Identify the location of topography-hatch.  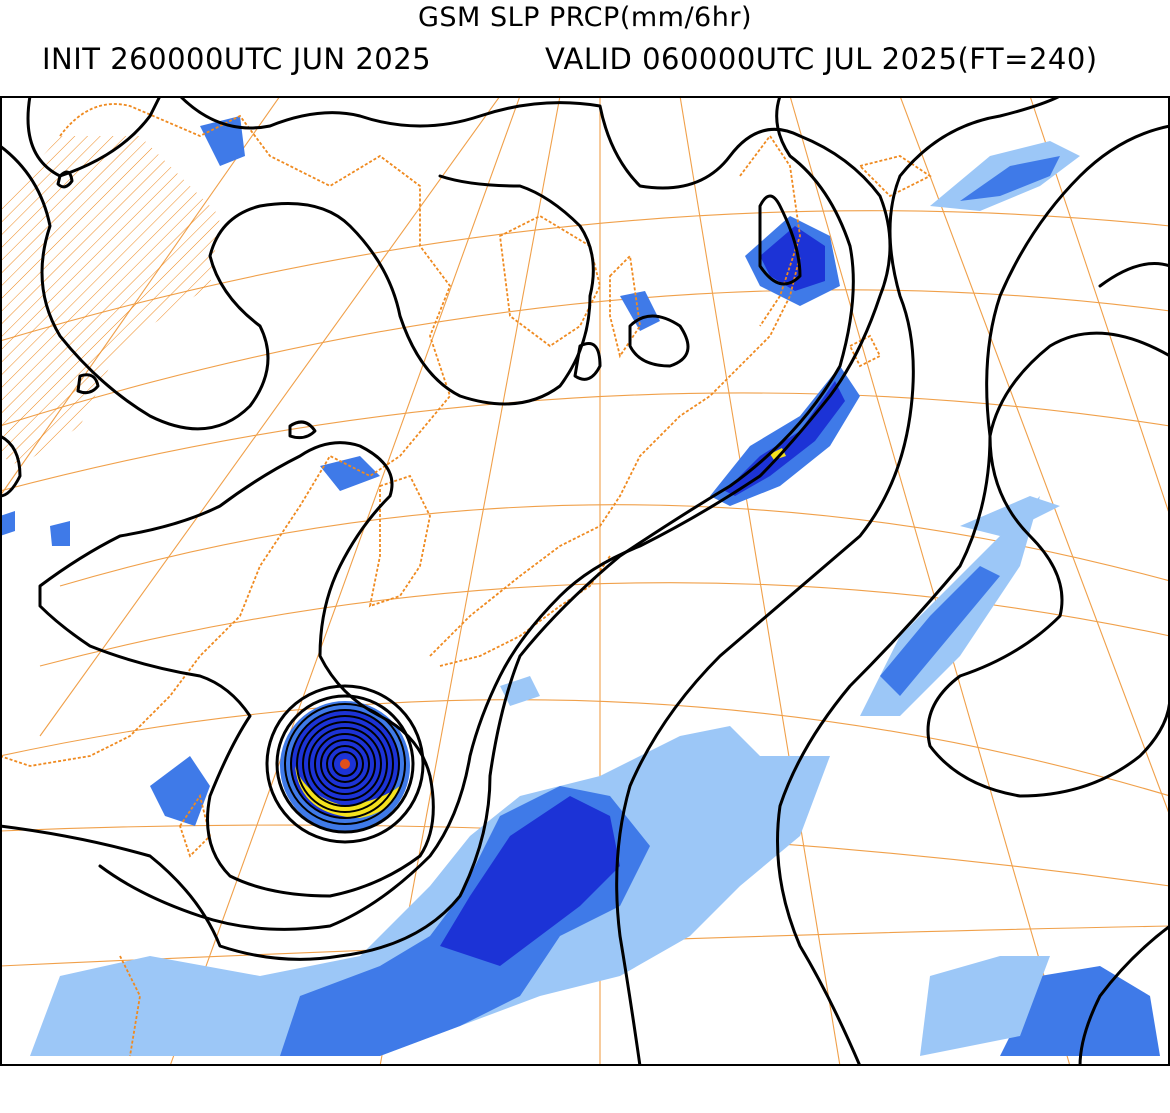
(110, 301).